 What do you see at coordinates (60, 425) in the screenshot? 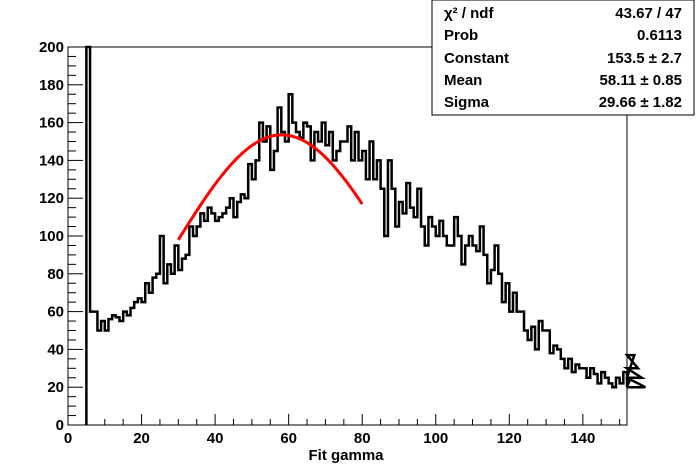
I see `y-tick-label: 0` at bounding box center [60, 425].